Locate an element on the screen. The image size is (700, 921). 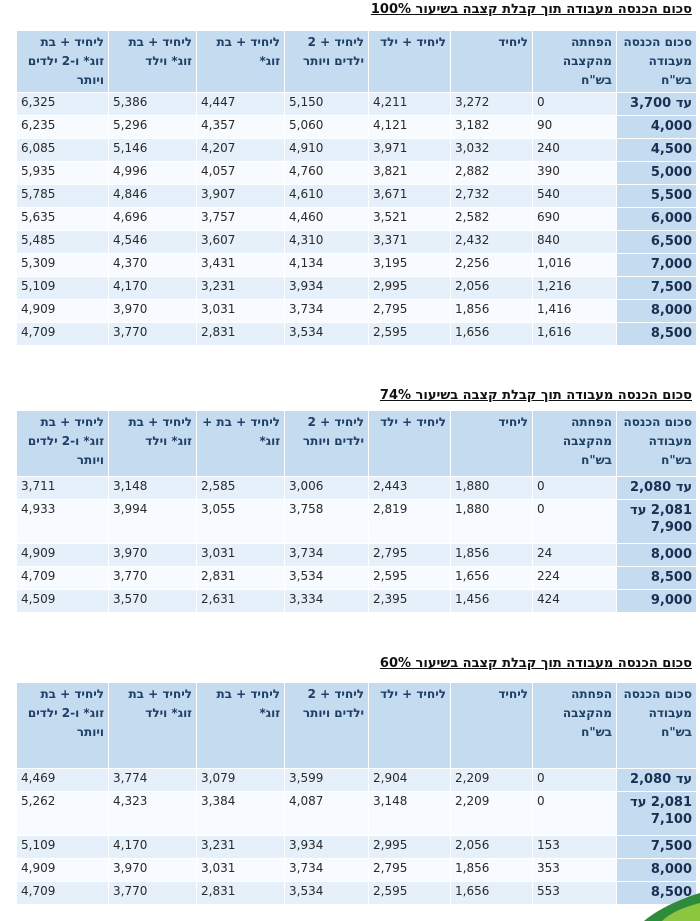
value-cell: 3,534 is located at coordinates (326, 334).